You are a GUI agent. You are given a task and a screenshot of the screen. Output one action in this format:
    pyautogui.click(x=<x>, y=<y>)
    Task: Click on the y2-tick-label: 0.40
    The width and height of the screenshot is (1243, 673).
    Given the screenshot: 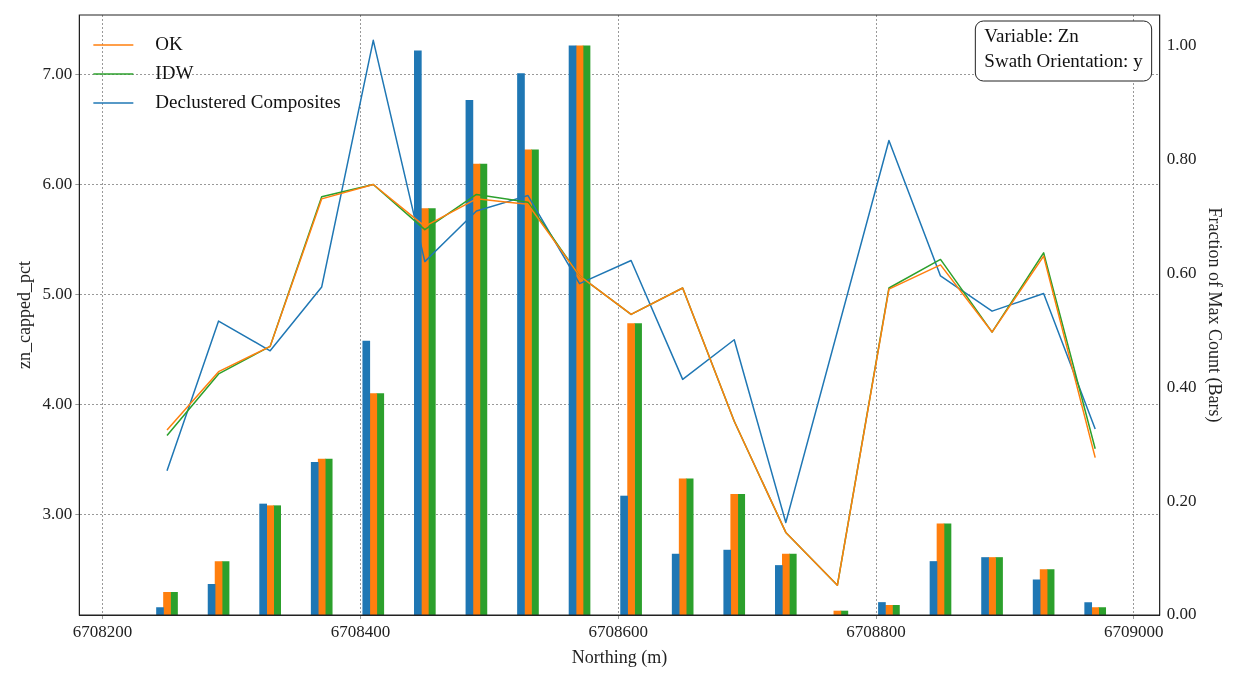 What is the action you would take?
    pyautogui.click(x=1181, y=386)
    